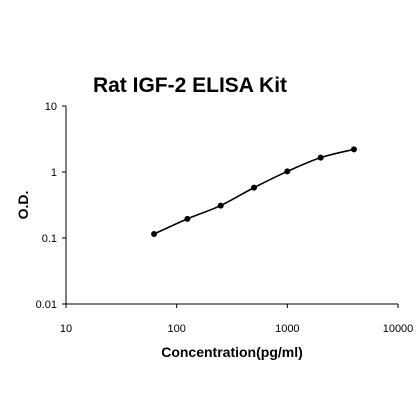 The image size is (420, 420). I want to click on x-tick-label-1: 100, so click(176, 329).